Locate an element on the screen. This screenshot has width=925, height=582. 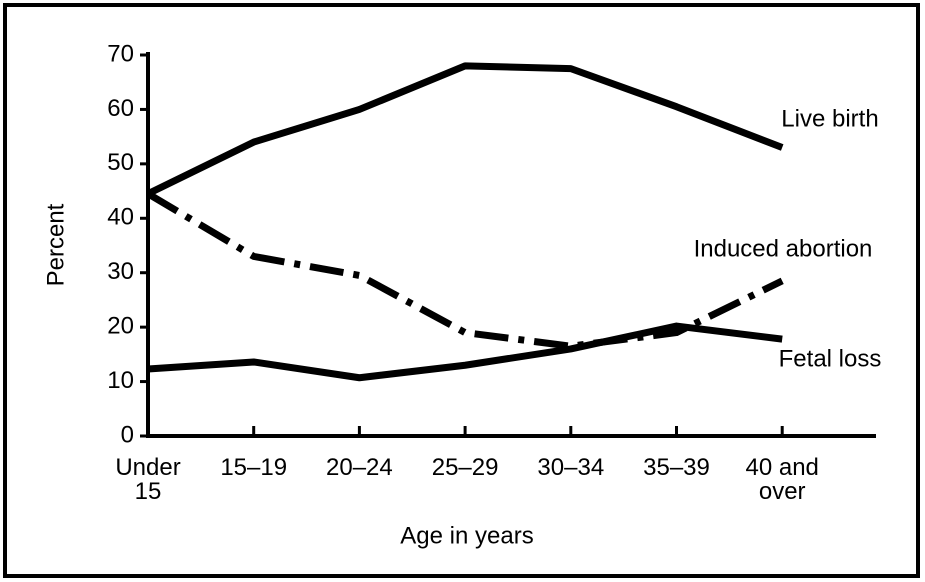
x-tick-label: 20–24 is located at coordinates (359, 467).